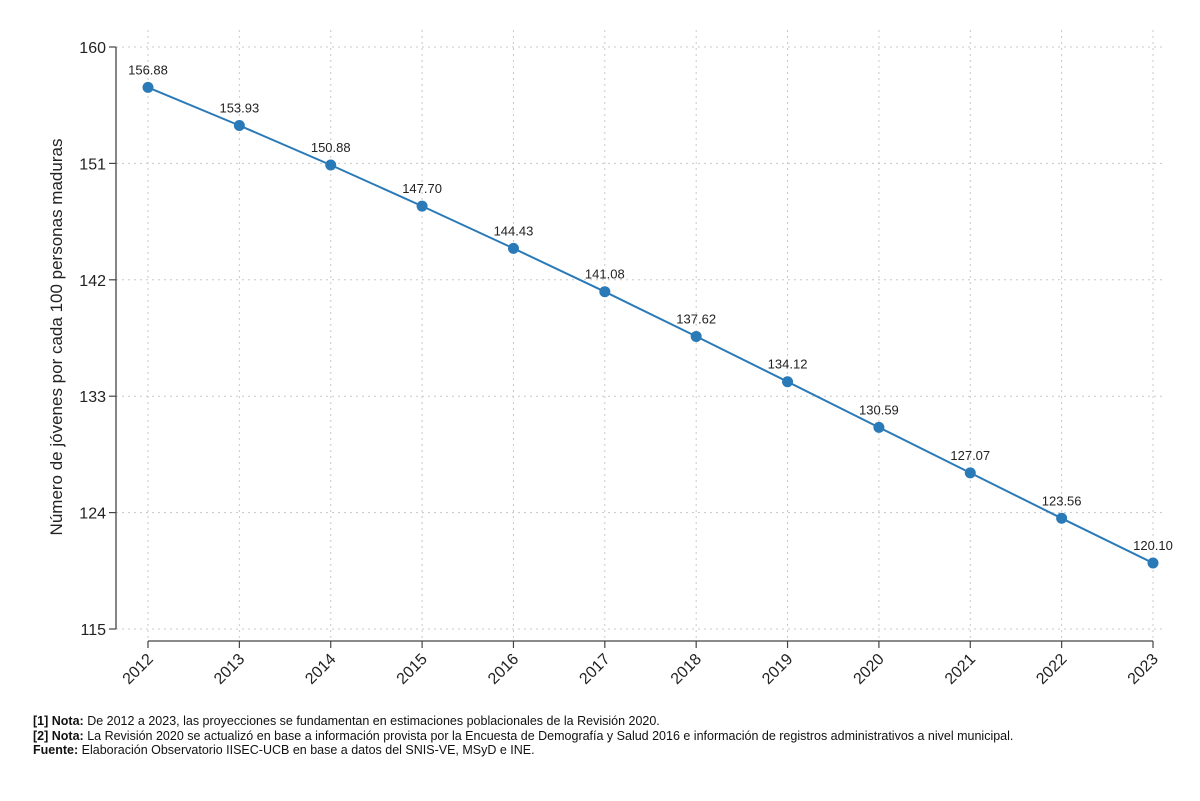 This screenshot has height=801, width=1200. Describe the element at coordinates (92, 164) in the screenshot. I see `y-tick-label: 151` at that location.